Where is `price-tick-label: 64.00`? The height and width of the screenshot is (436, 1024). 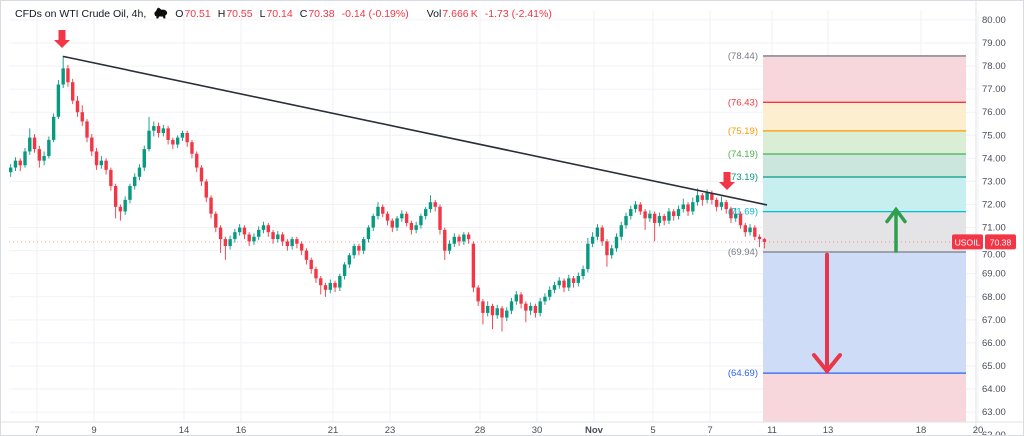 price-tick-label: 64.00 is located at coordinates (994, 389).